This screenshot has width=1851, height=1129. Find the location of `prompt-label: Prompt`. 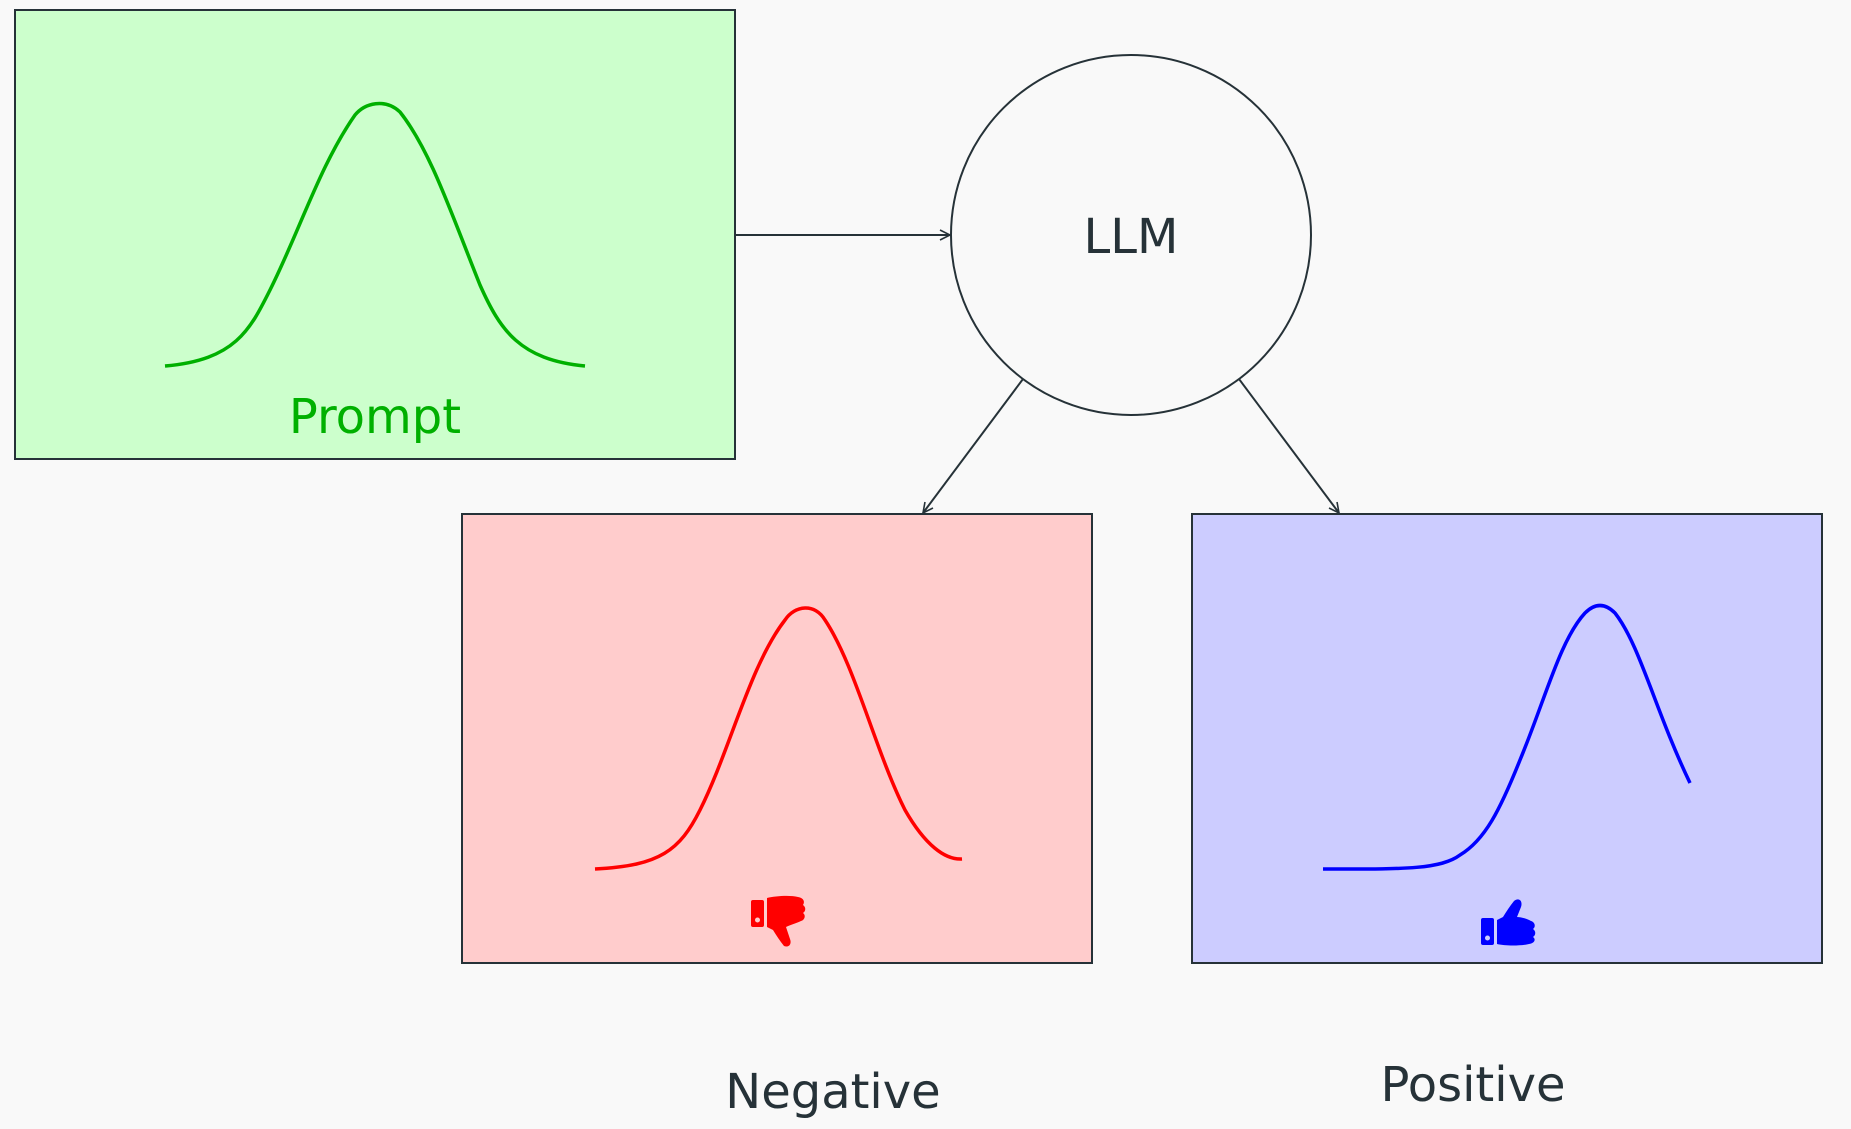

prompt-label: Prompt is located at coordinates (375, 417).